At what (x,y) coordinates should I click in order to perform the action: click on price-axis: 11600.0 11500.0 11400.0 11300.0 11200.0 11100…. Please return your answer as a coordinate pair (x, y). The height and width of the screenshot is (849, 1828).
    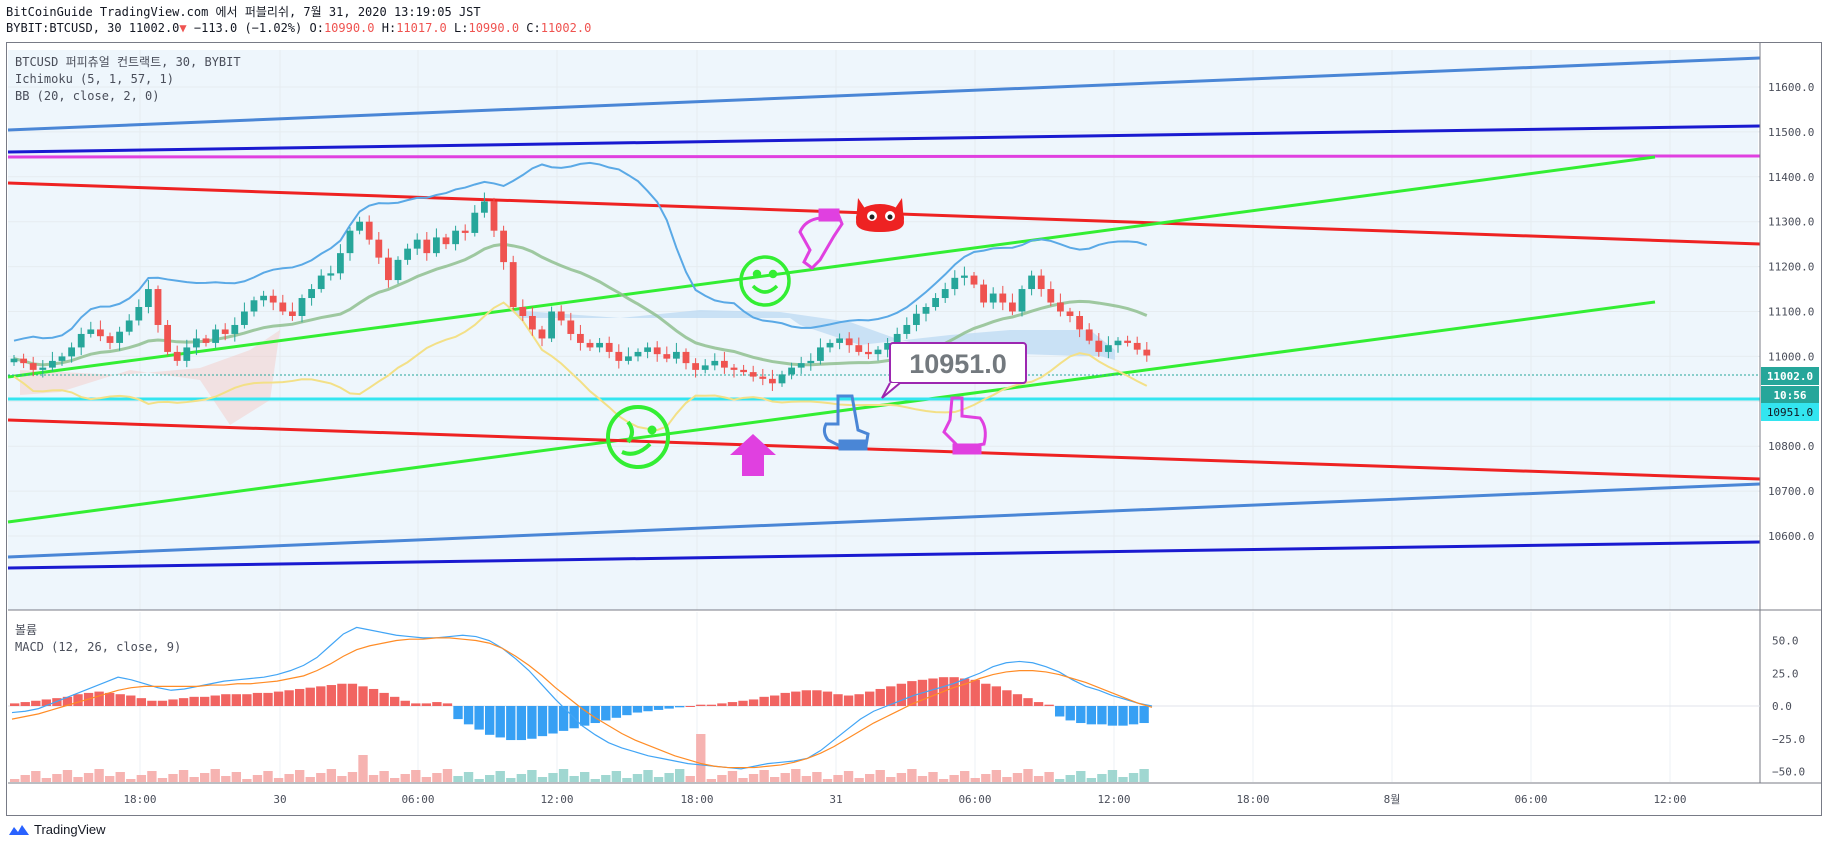
    Looking at the image, I should click on (1791, 312).